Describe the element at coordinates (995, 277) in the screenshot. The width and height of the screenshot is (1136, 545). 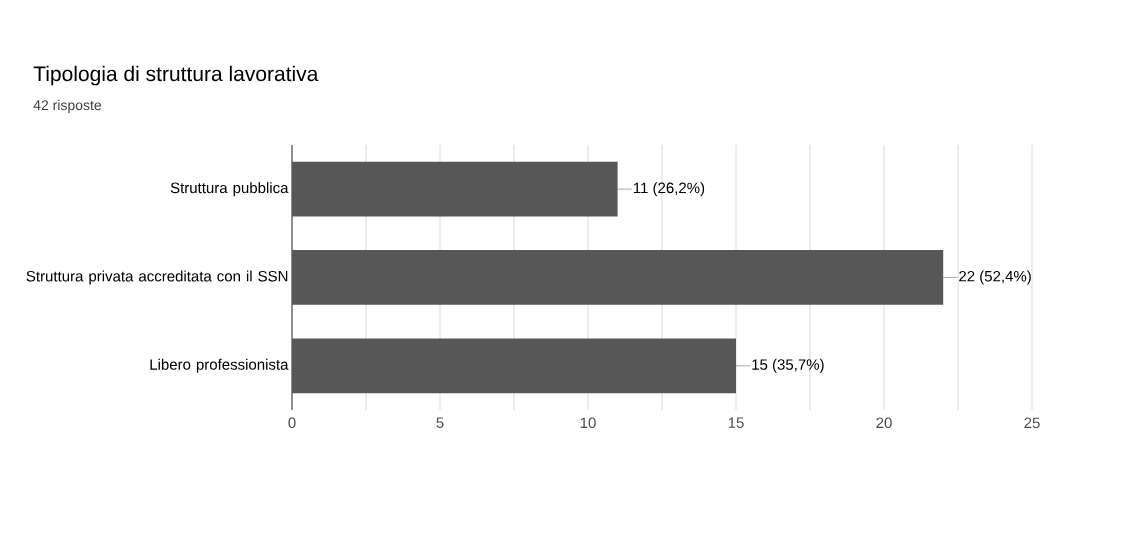
I see `data-label: 22 (52,4%)` at that location.